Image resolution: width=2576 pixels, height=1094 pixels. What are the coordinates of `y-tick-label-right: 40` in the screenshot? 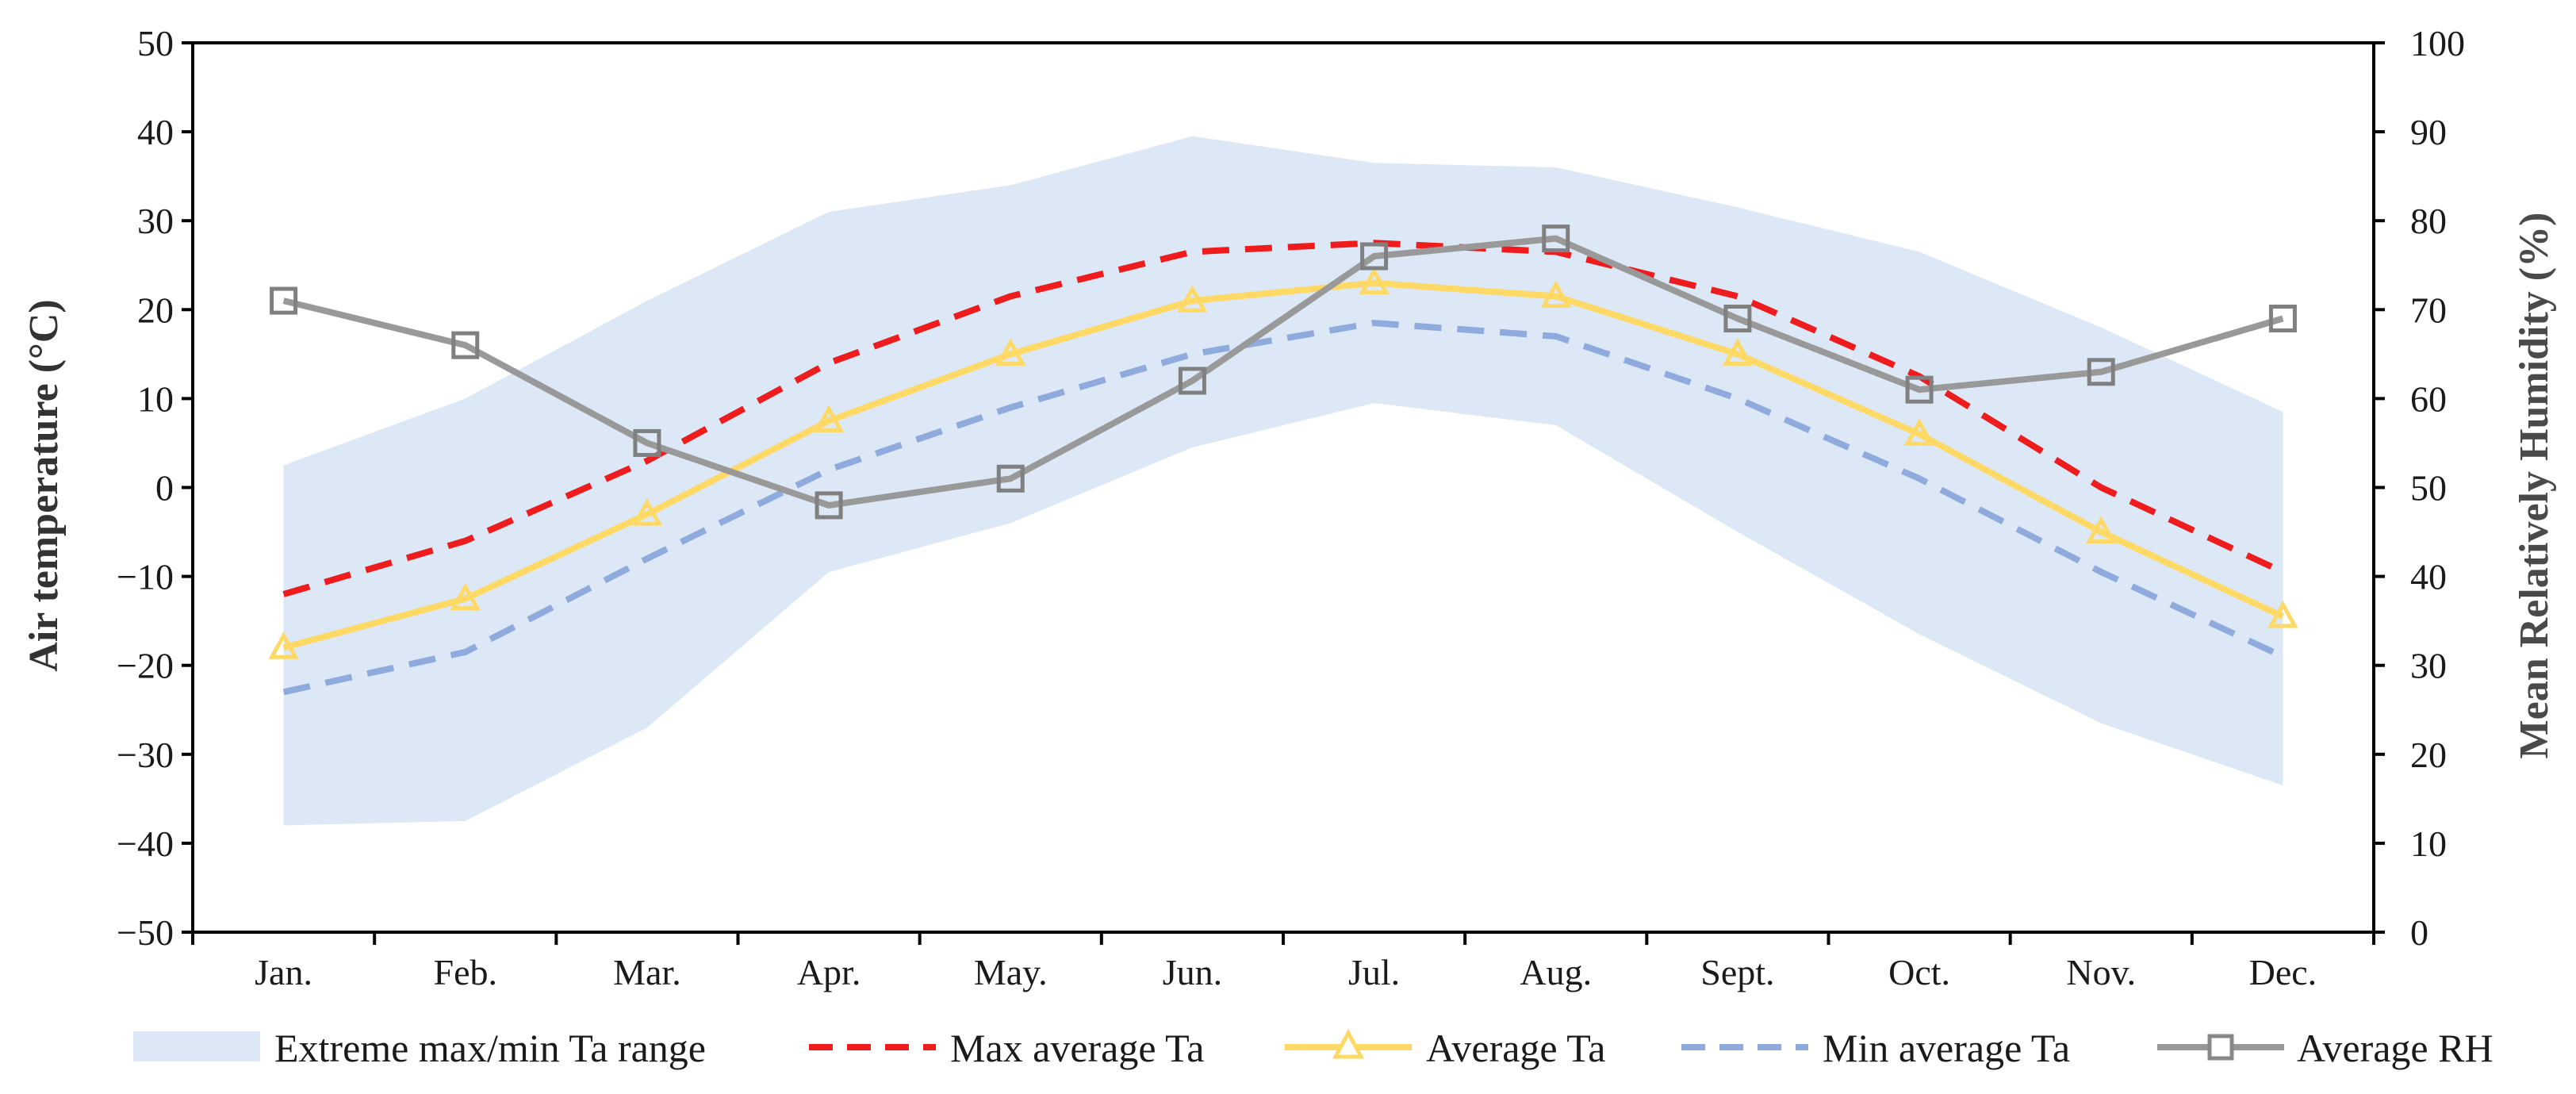 It's located at (2429, 577).